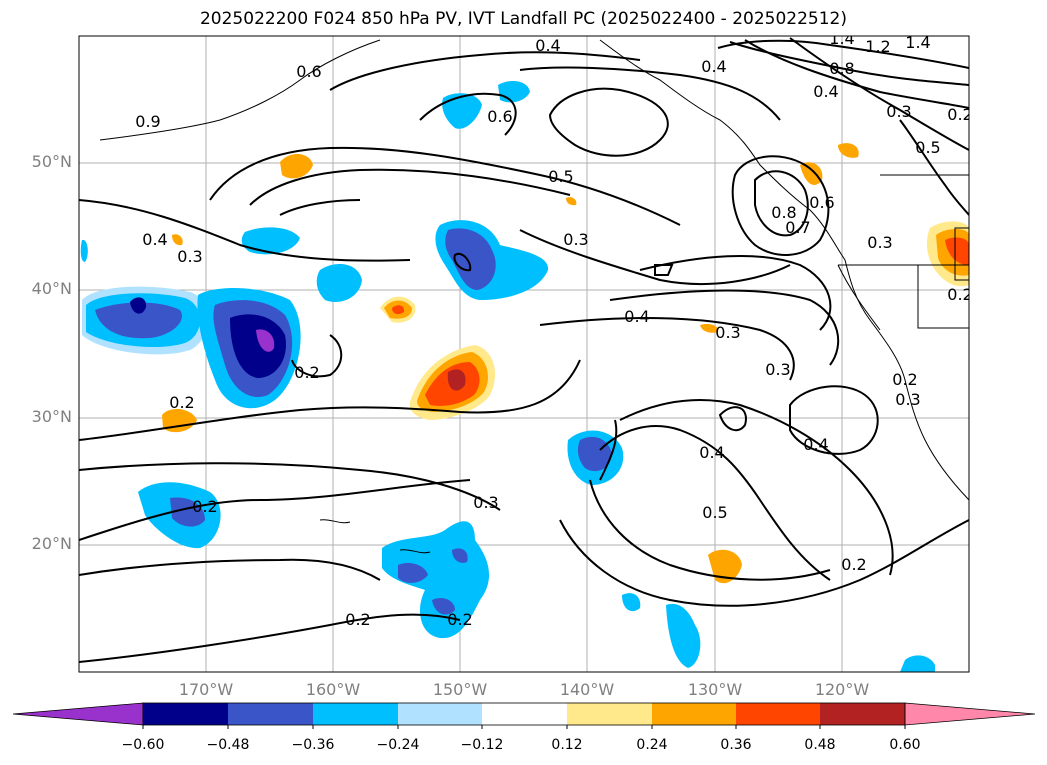  What do you see at coordinates (905, 745) in the screenshot?
I see `colorbar-tick-label: 0.60` at bounding box center [905, 745].